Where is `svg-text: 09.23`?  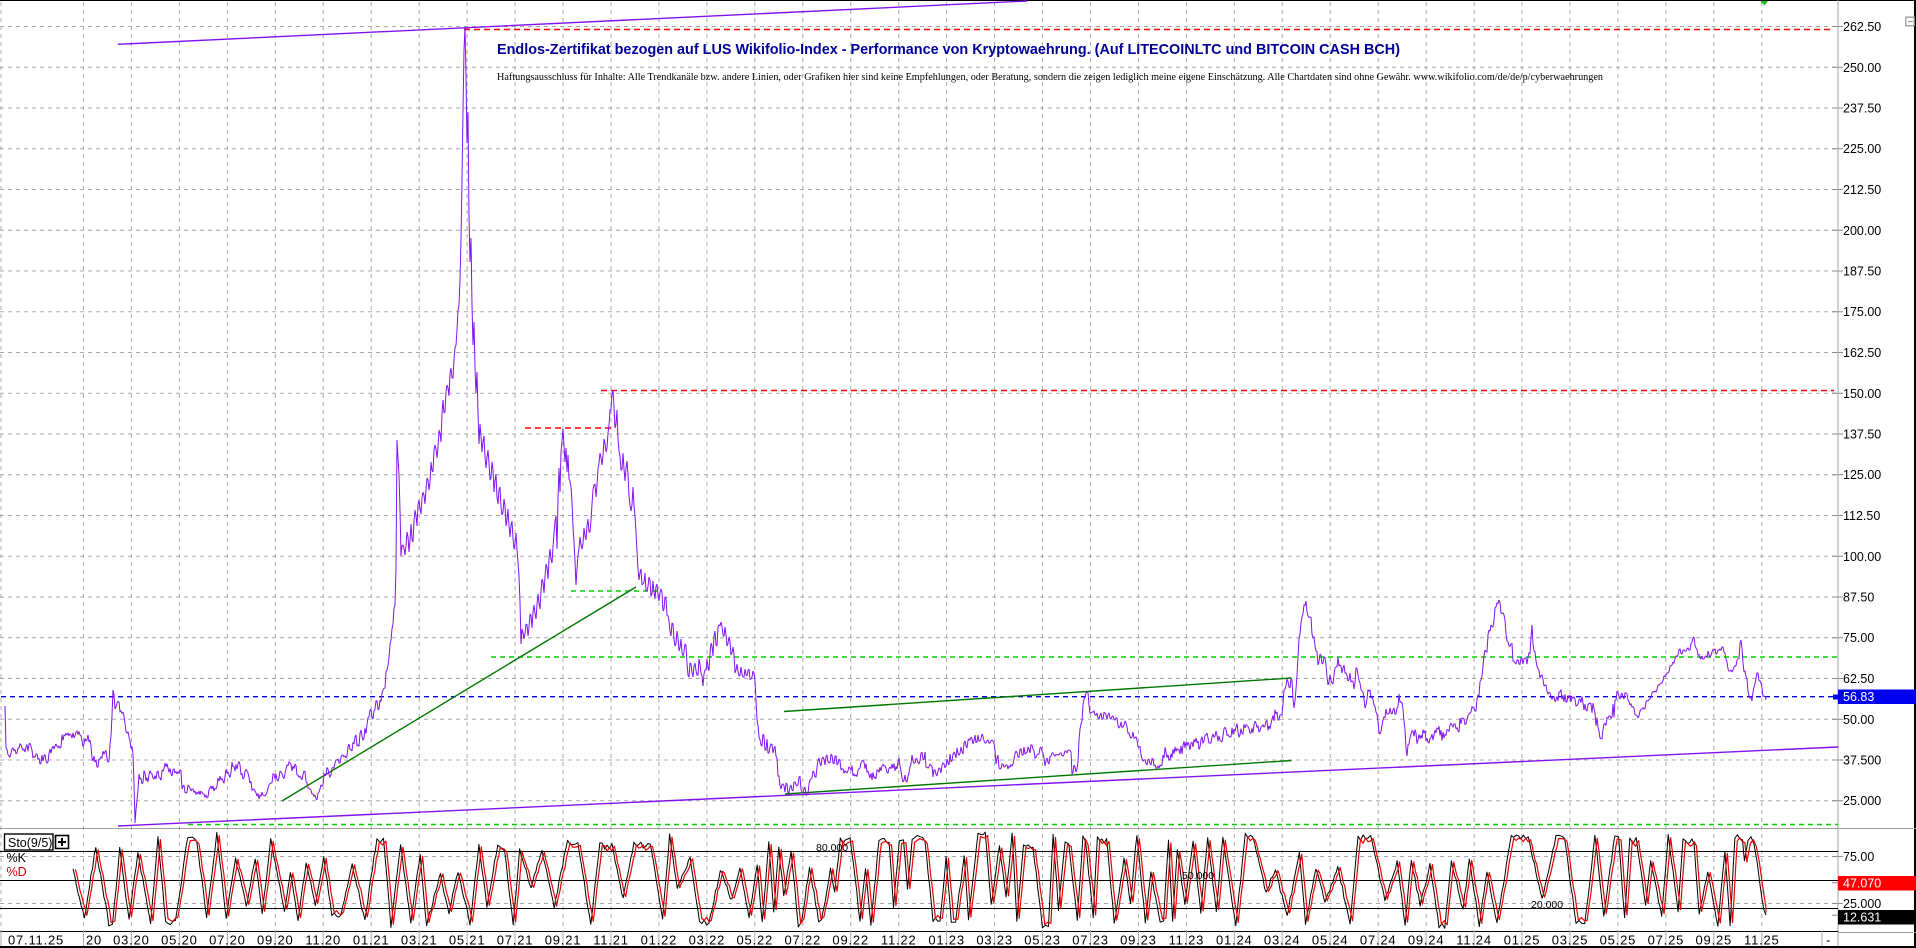 svg-text: 09.23 is located at coordinates (1138, 940).